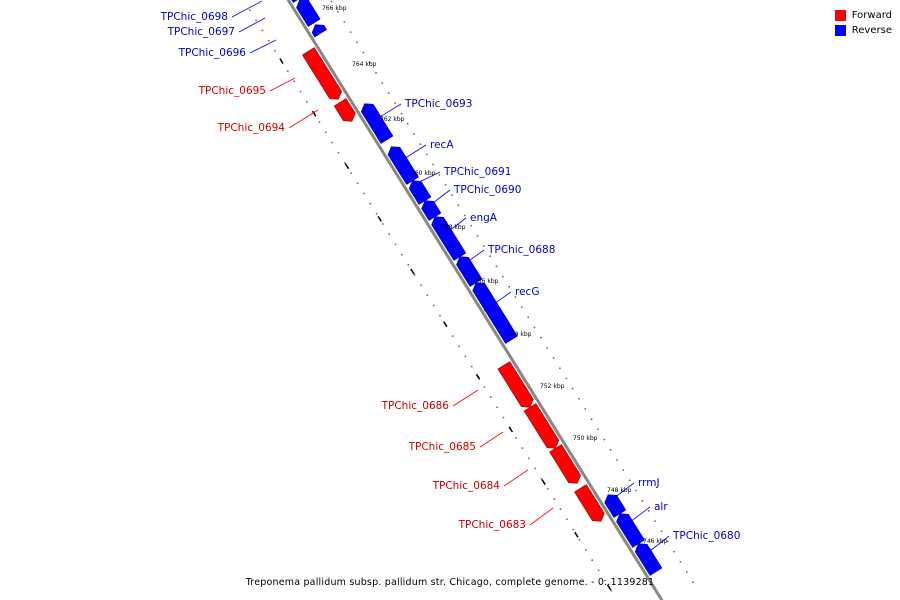 Image resolution: width=900 pixels, height=600 pixels. Describe the element at coordinates (871, 30) in the screenshot. I see `legend-reverse-label: Reverse` at that location.